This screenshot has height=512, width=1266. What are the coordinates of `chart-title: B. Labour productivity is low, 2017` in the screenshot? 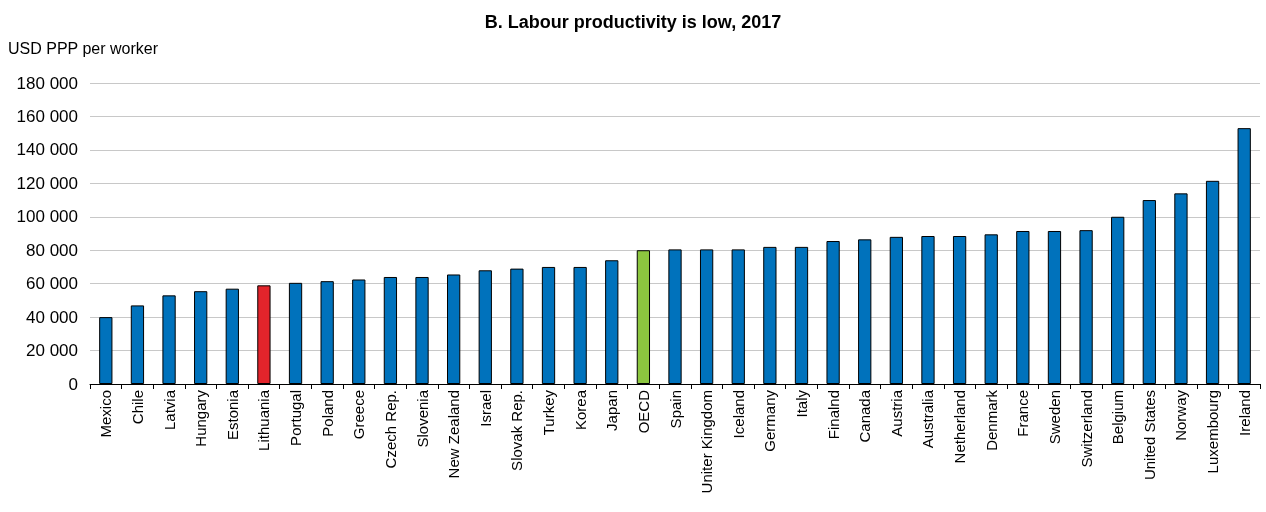 It's located at (633, 22).